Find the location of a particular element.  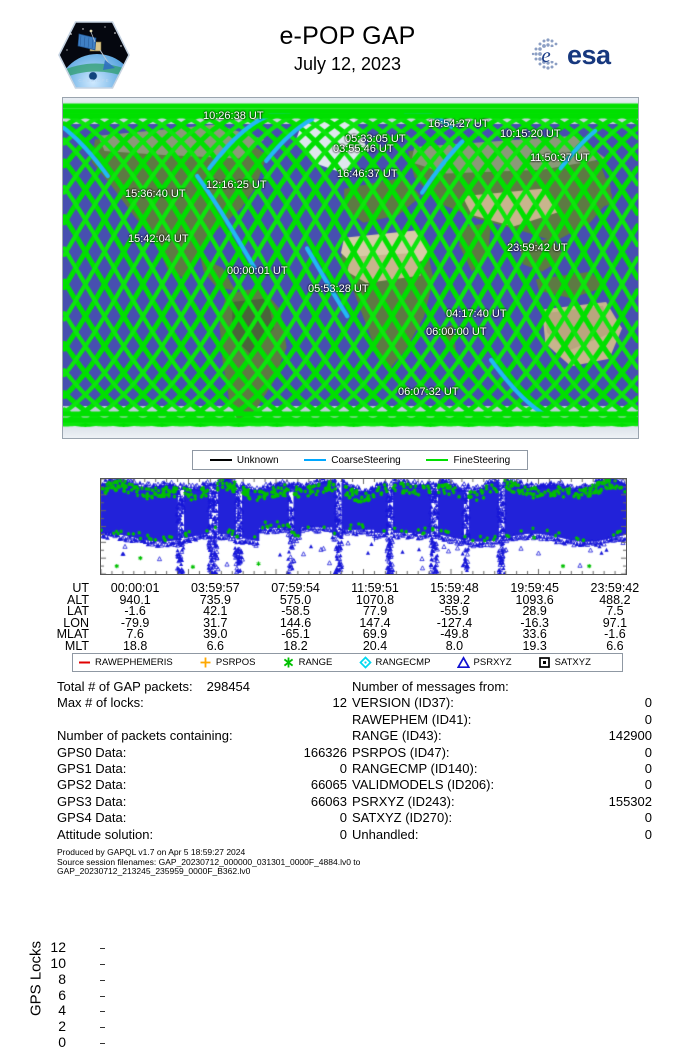

stat-row: VERSION (ID37): 0 is located at coordinates (502, 703).